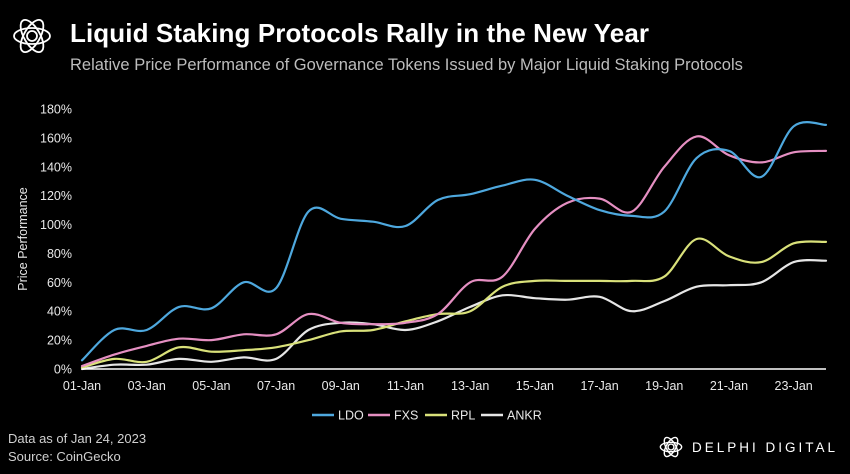 The image size is (850, 474). What do you see at coordinates (671, 447) in the screenshot?
I see `delphi-brand-icon` at bounding box center [671, 447].